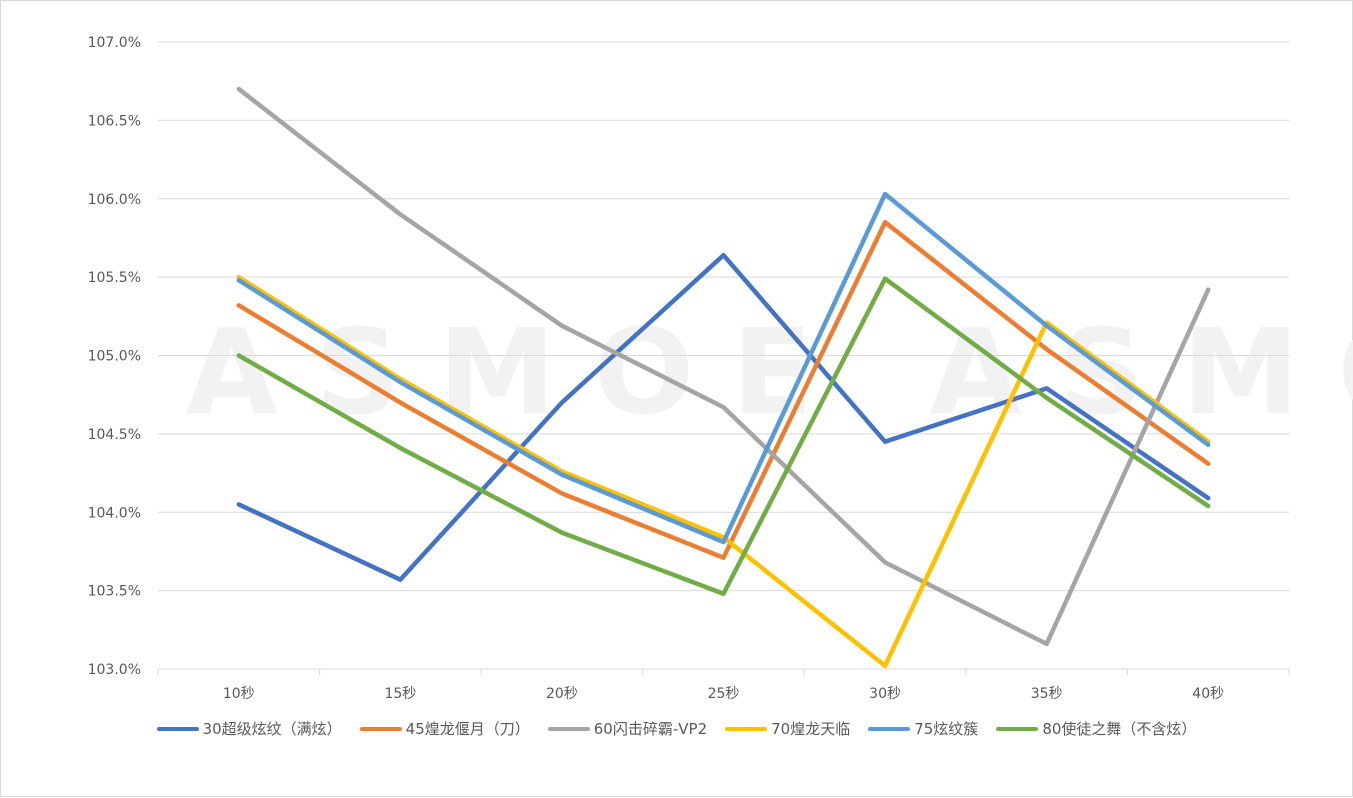 This screenshot has height=798, width=1353. Describe the element at coordinates (811, 729) in the screenshot. I see `legend-label: 70煌龙天临` at that location.